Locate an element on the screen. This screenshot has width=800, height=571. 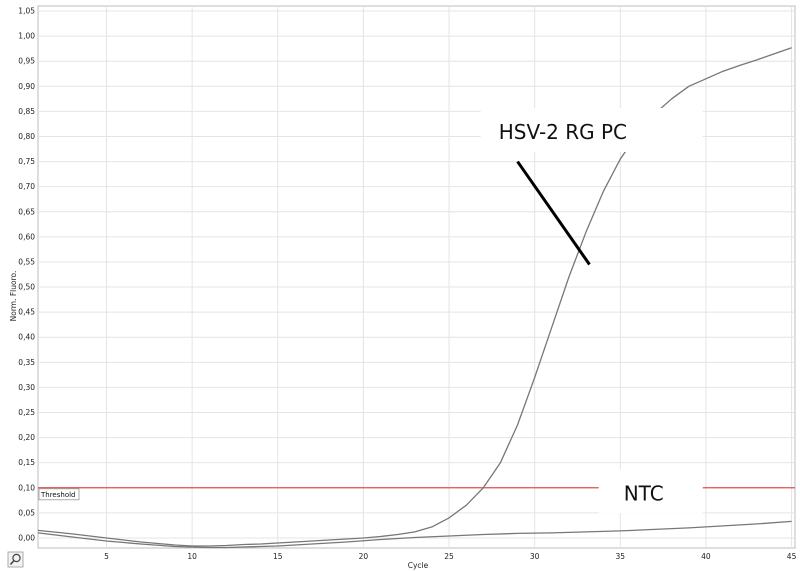
x-tick-label: 30 is located at coordinates (535, 556).